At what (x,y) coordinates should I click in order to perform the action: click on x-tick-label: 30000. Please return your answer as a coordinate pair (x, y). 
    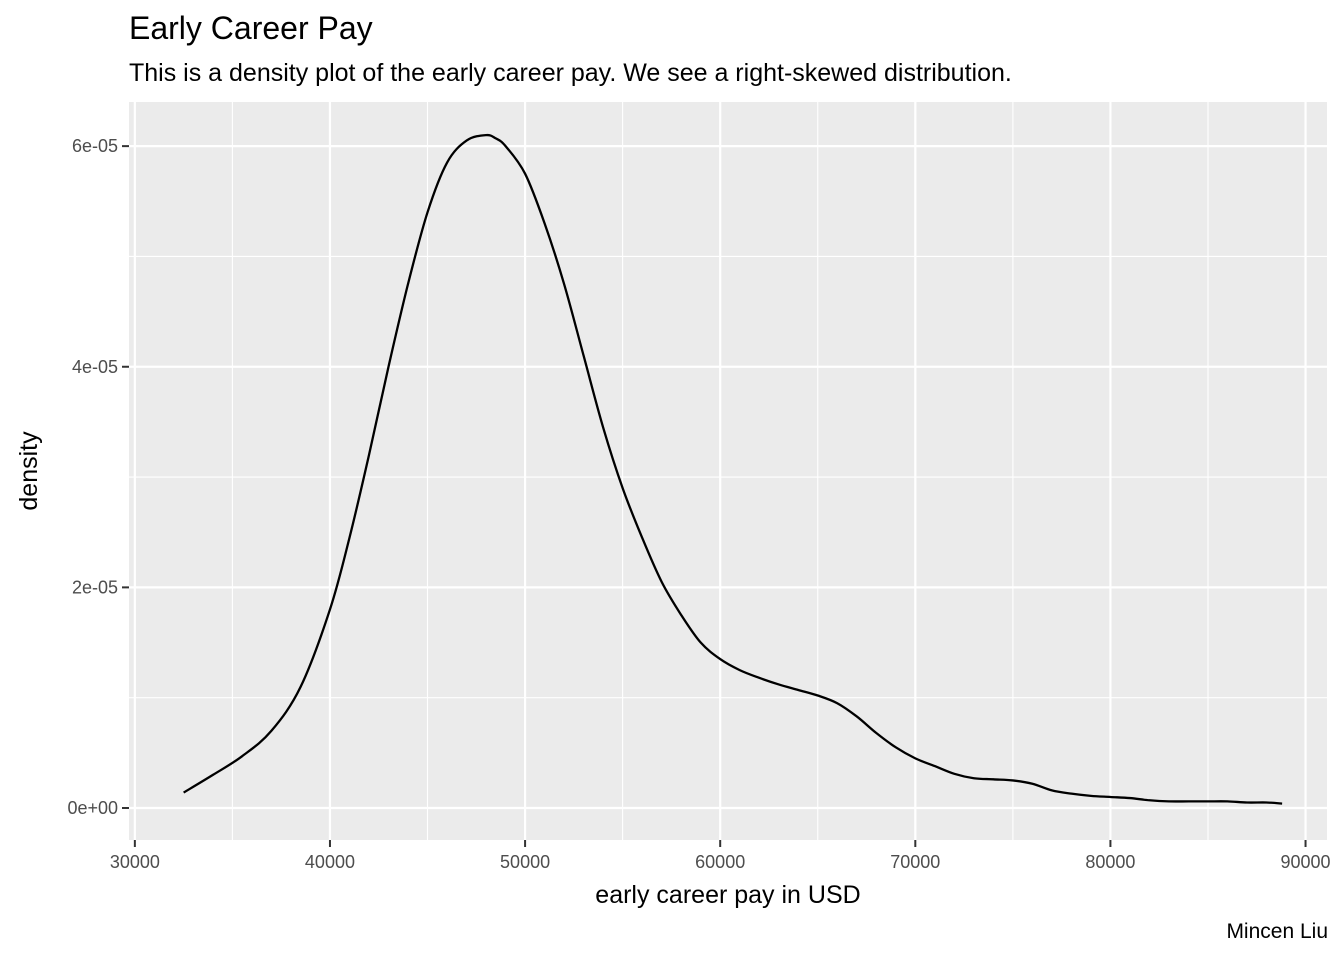
    Looking at the image, I should click on (135, 862).